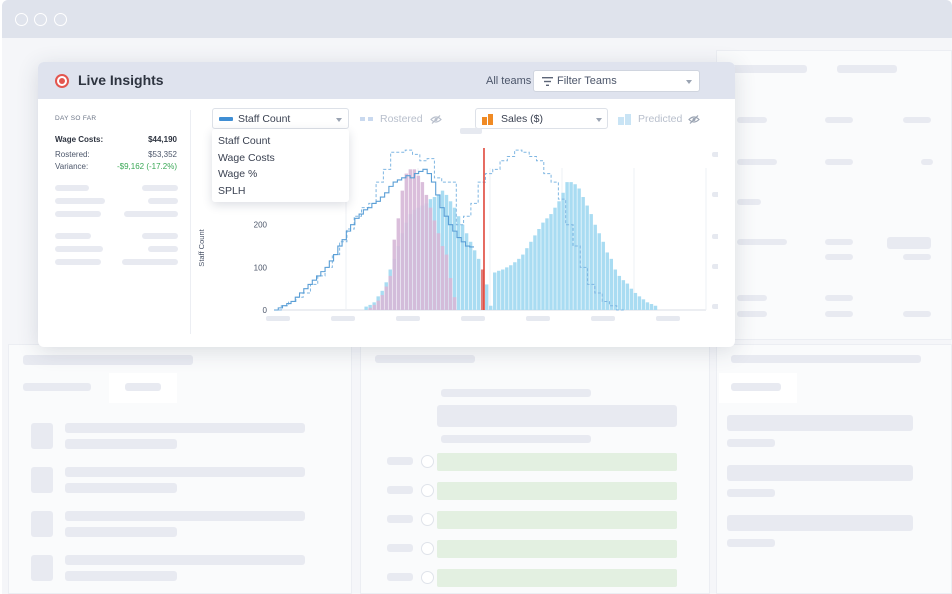  What do you see at coordinates (246, 158) in the screenshot?
I see `metric-option-wage-costs: Wage Costs` at bounding box center [246, 158].